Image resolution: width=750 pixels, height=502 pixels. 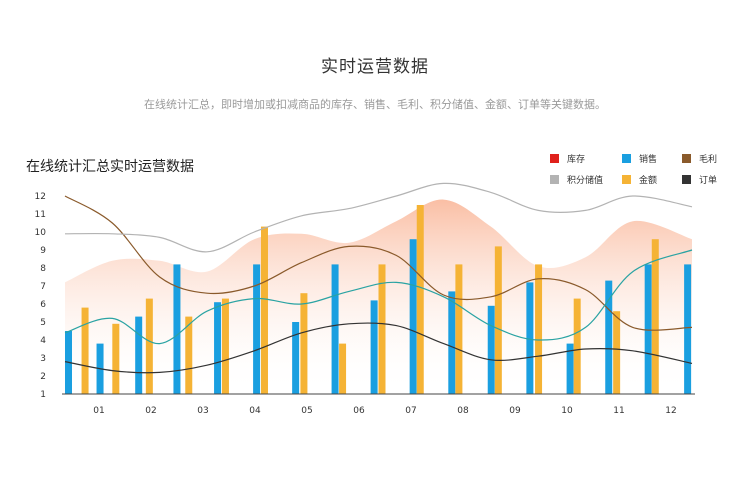 What do you see at coordinates (375, 67) in the screenshot?
I see `page-title: 实时运营数据` at bounding box center [375, 67].